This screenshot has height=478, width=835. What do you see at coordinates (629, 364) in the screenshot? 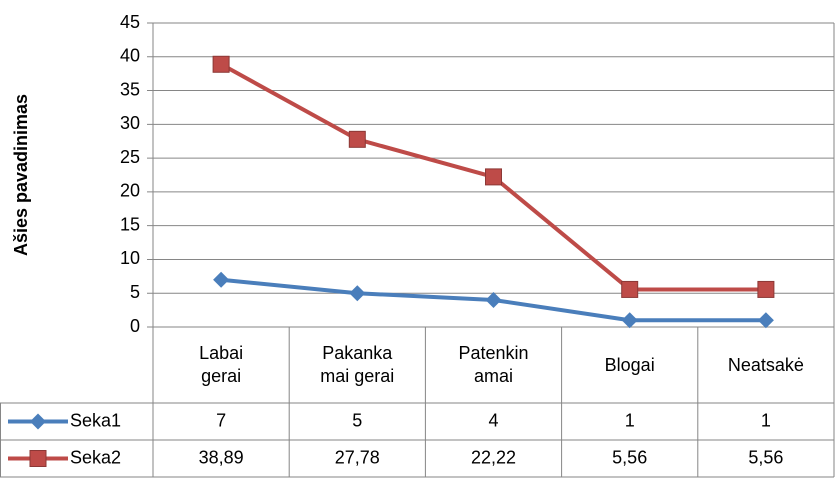
I see `x-tick-label: Blogai` at bounding box center [629, 364].